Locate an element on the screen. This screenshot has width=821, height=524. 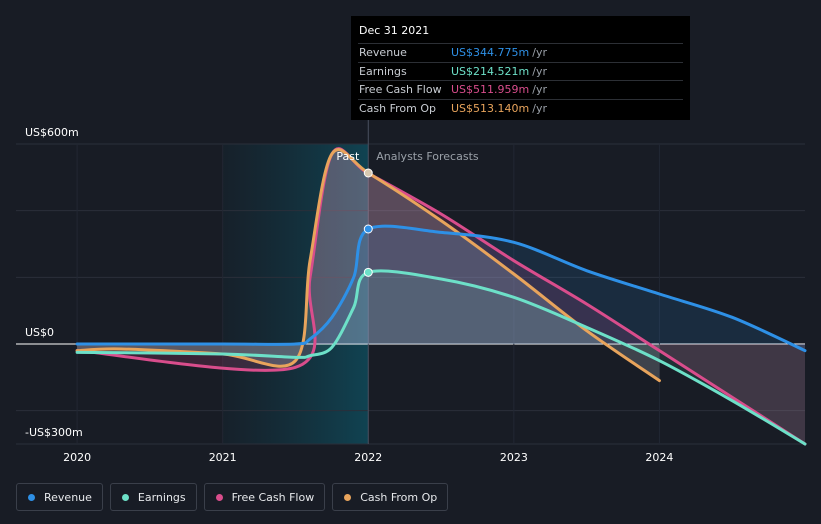
marker-cash-from-op is located at coordinates (368, 173).